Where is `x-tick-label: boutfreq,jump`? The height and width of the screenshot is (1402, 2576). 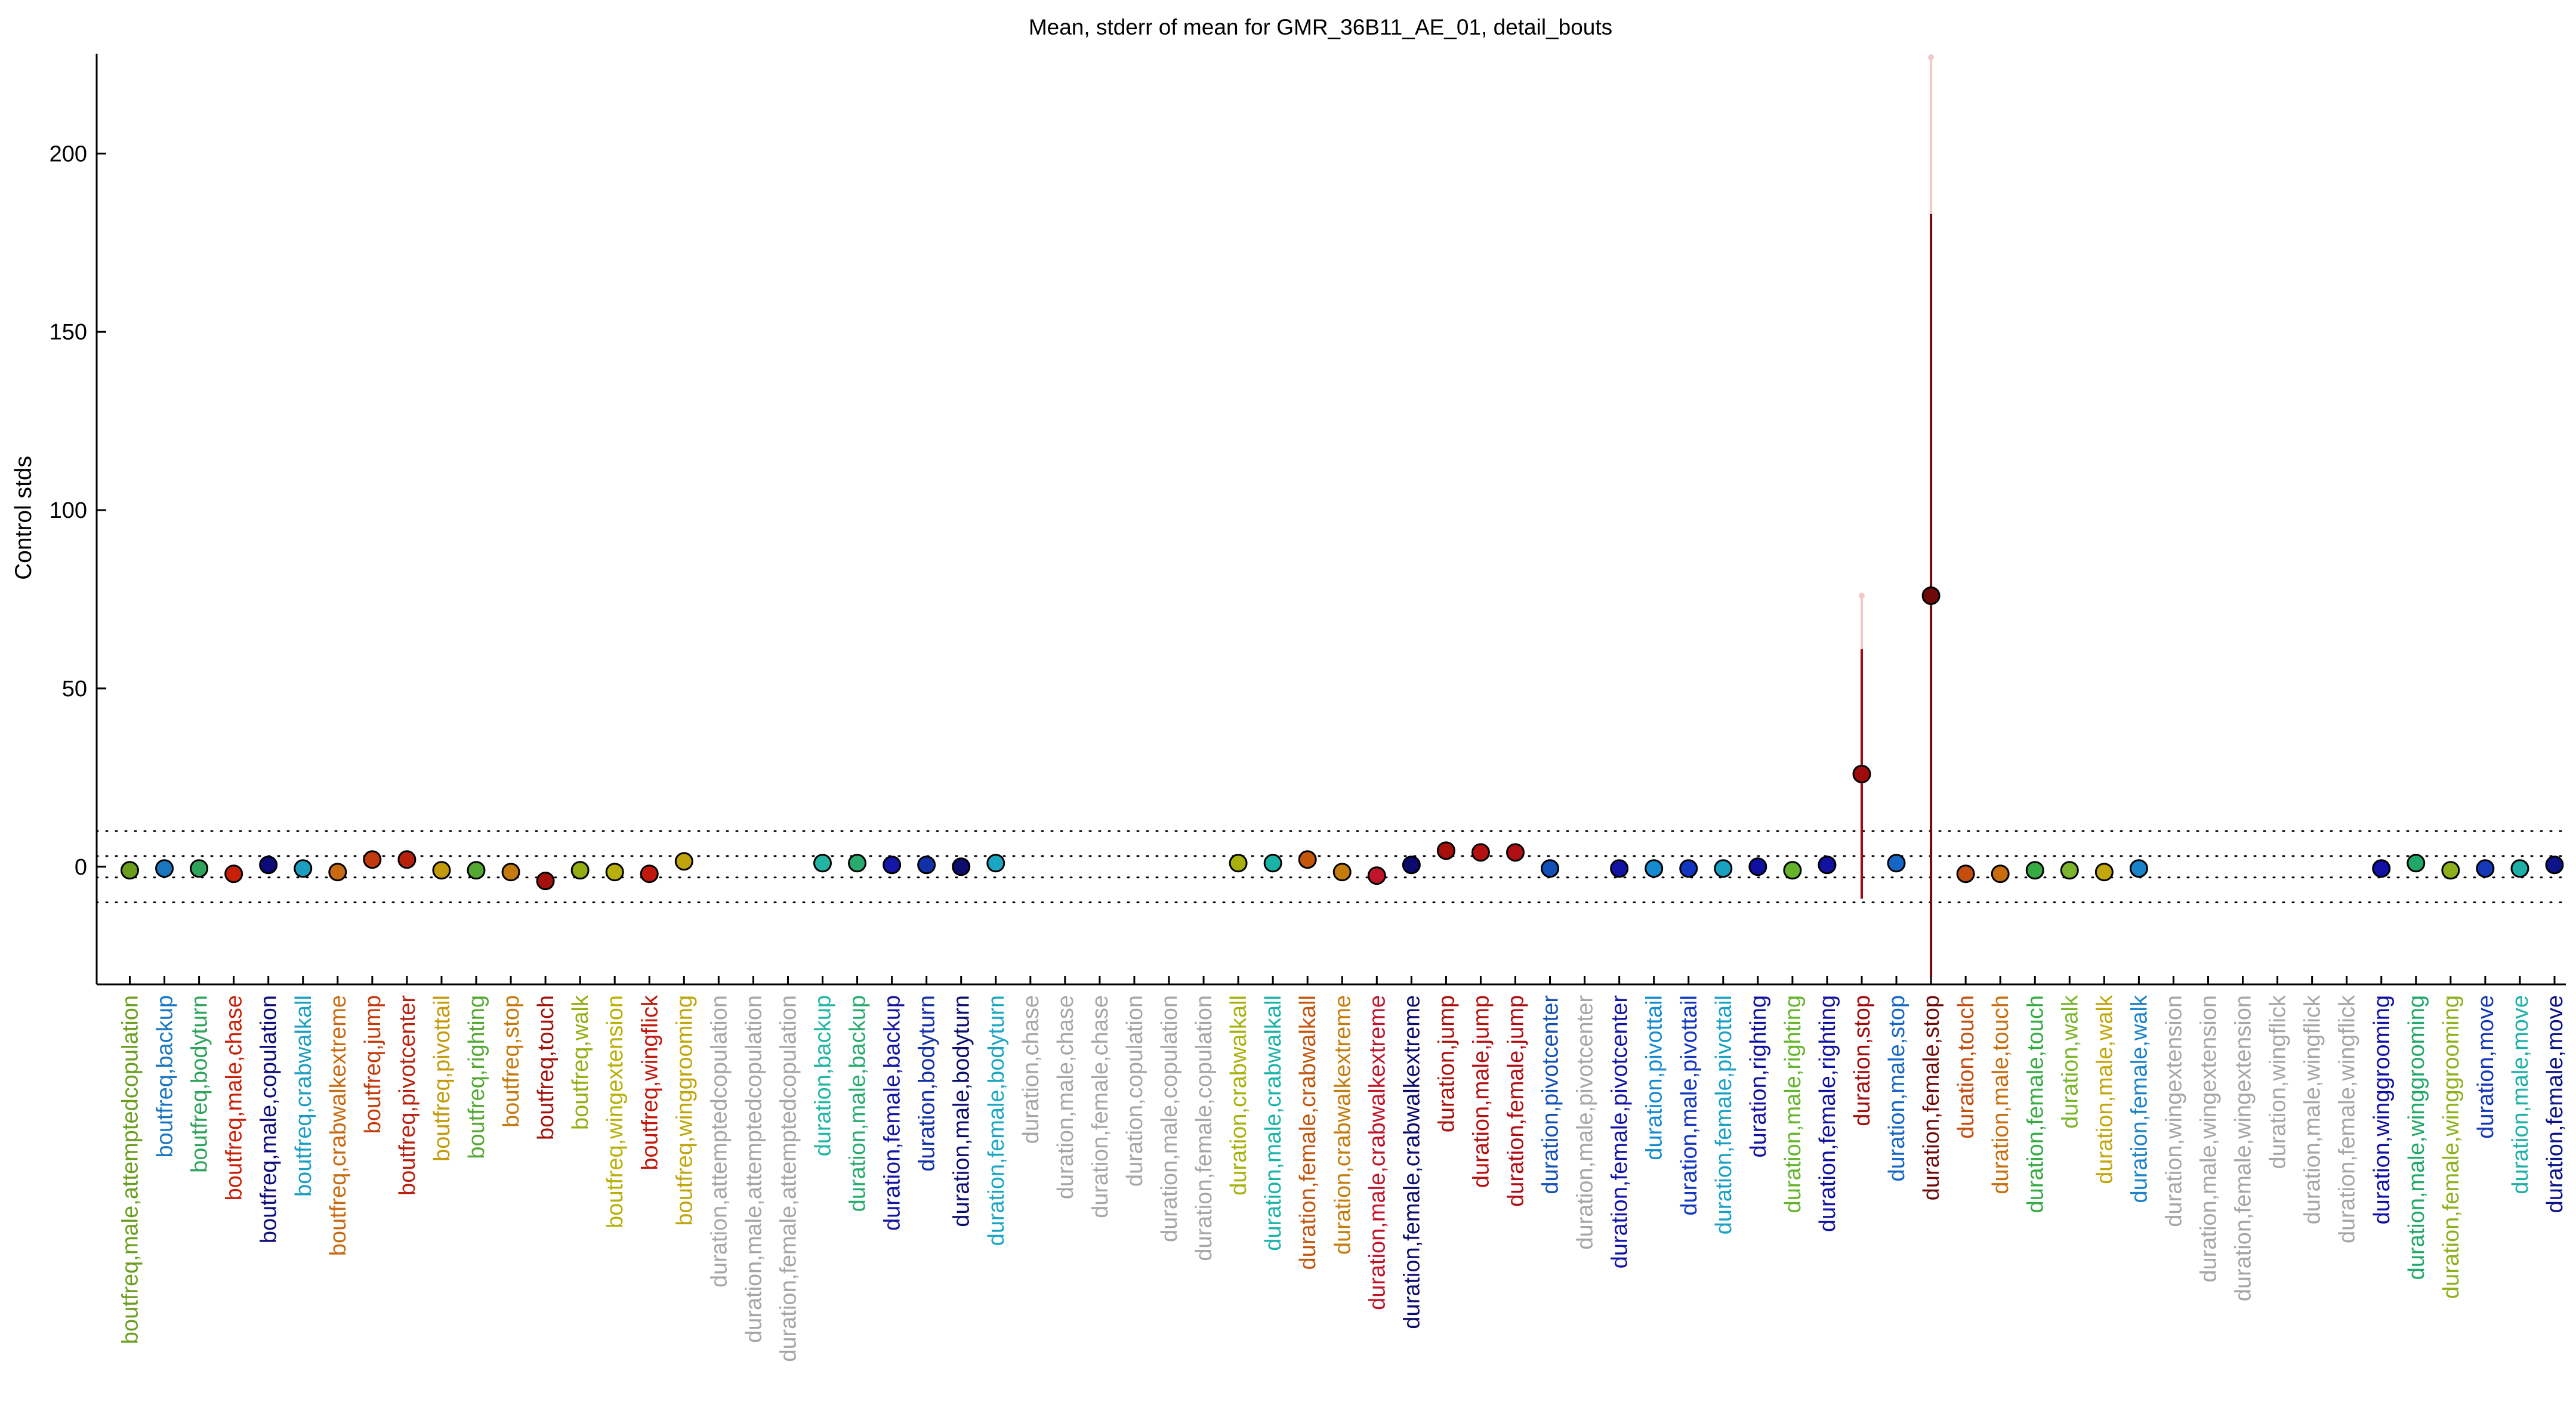 x-tick-label: boutfreq,jump is located at coordinates (373, 1064).